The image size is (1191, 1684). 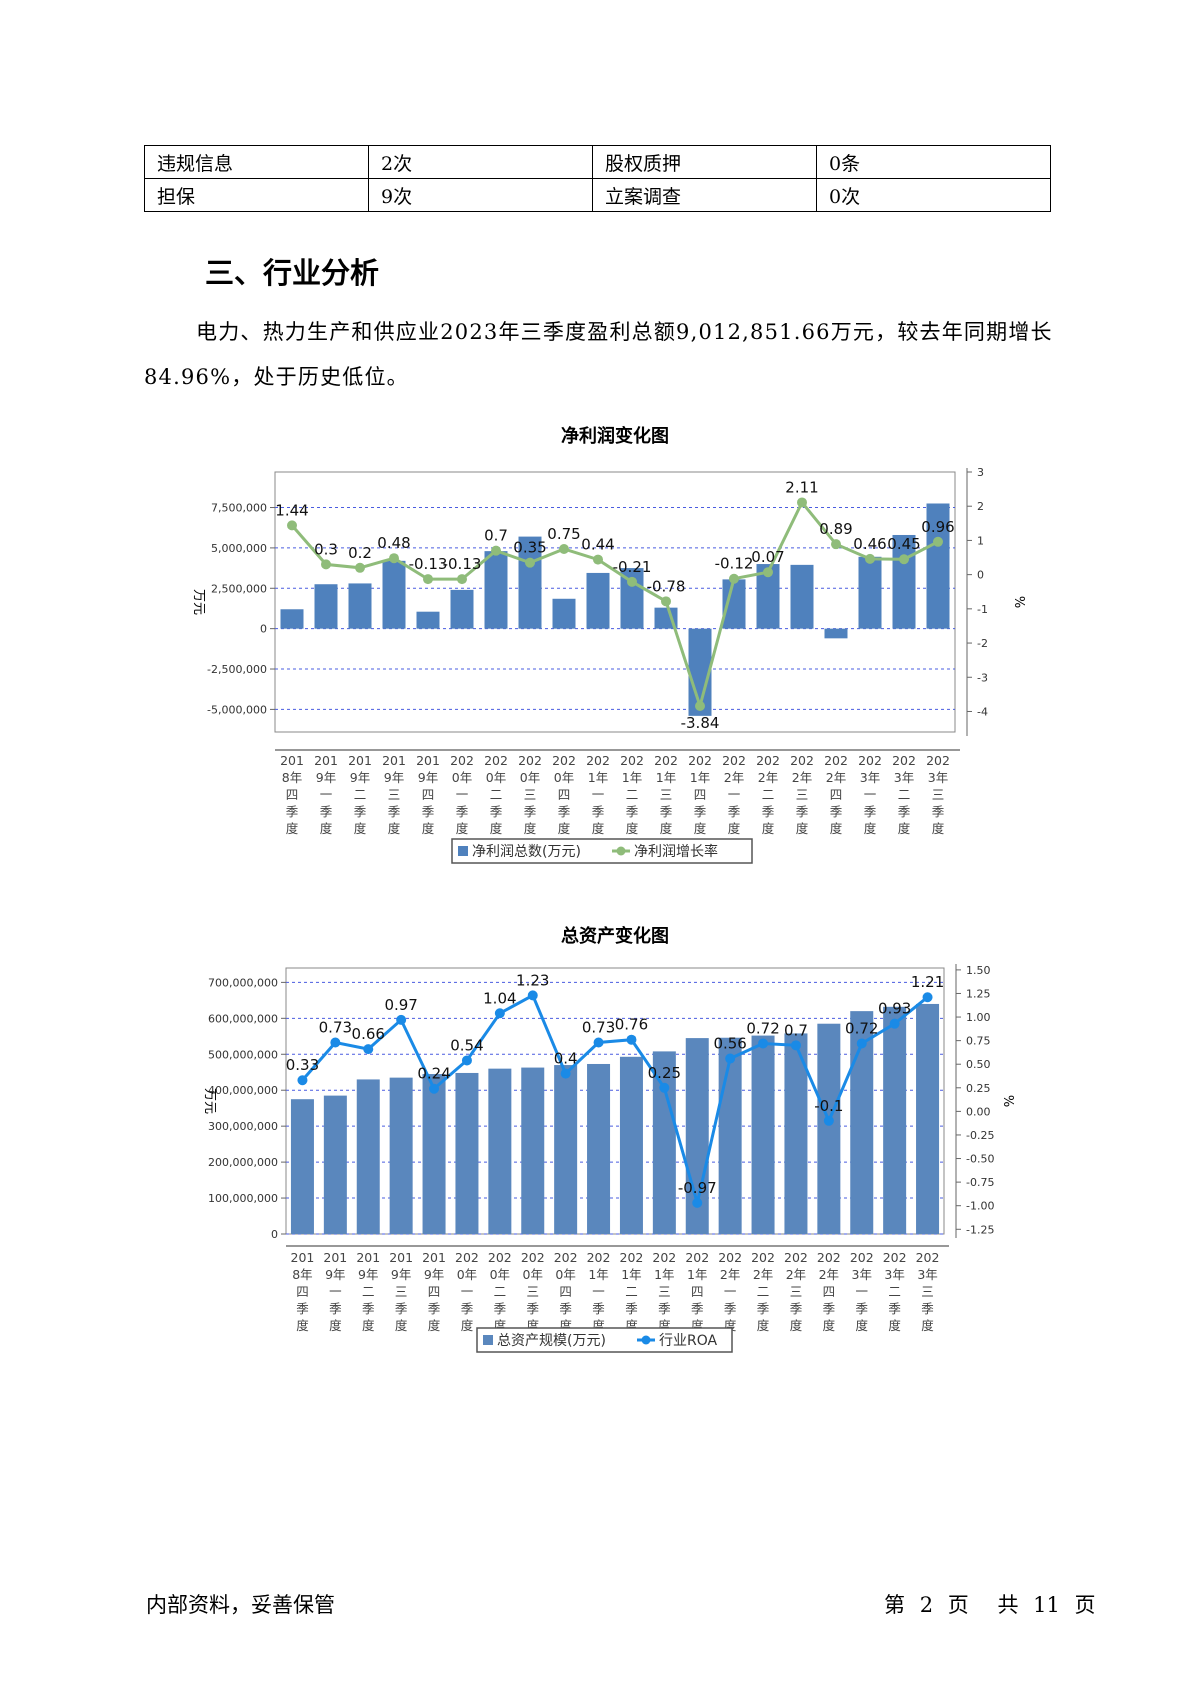 What do you see at coordinates (615, 602) in the screenshot?
I see `plot-area` at bounding box center [615, 602].